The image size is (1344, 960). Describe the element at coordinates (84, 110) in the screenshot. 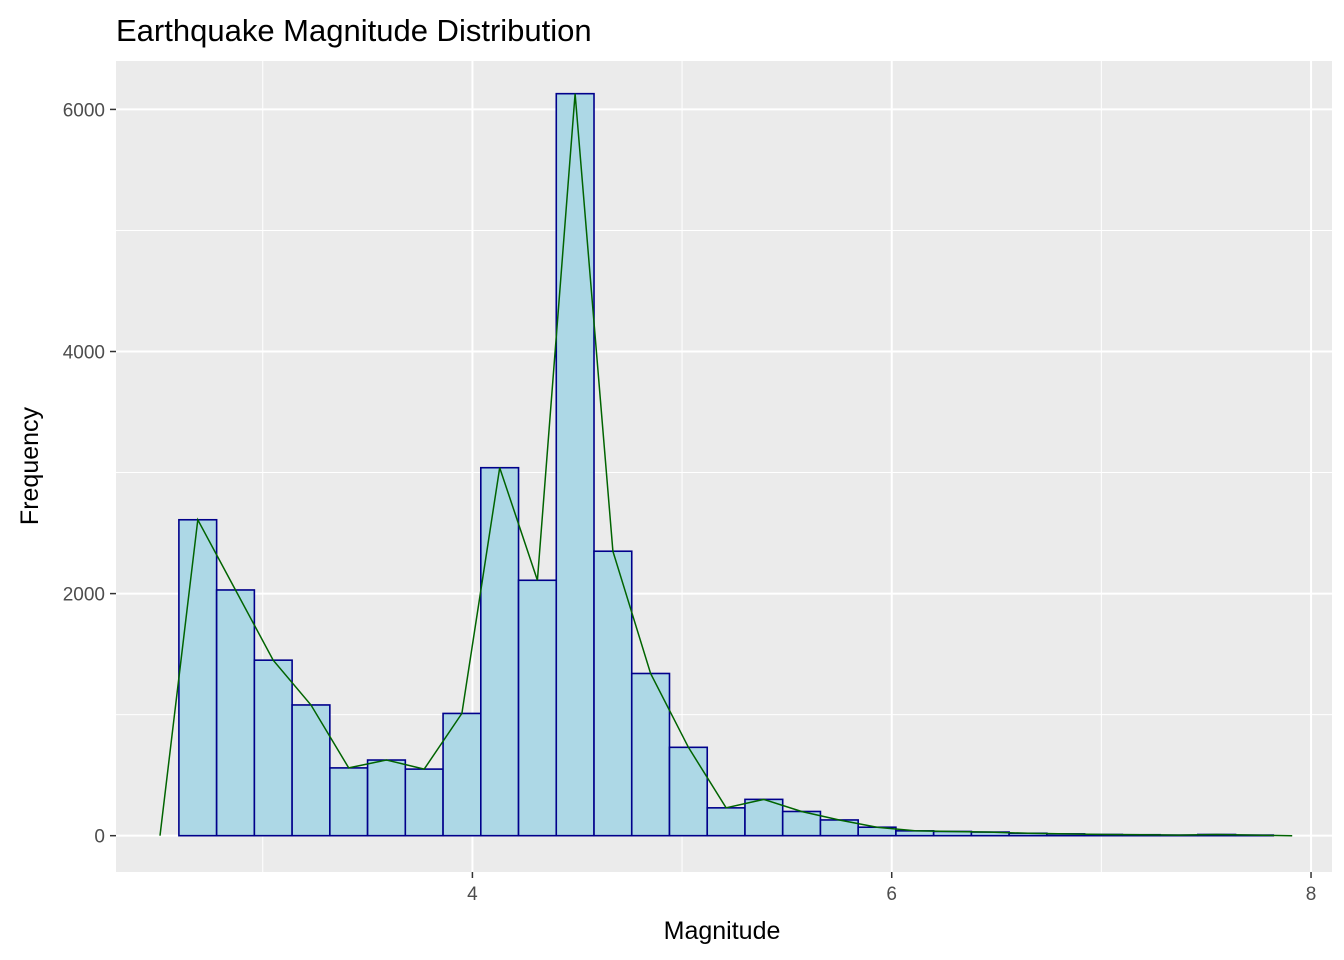

I see `y-tick-label: 6000` at that location.